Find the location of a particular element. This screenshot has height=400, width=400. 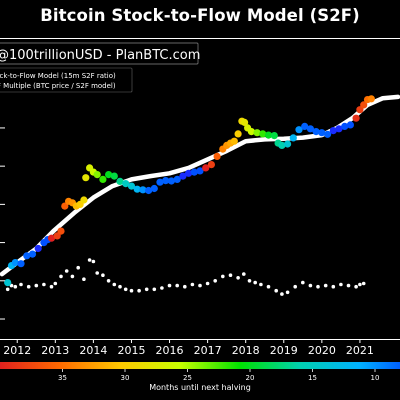

x-tick-label: 2013 is located at coordinates (55, 350).